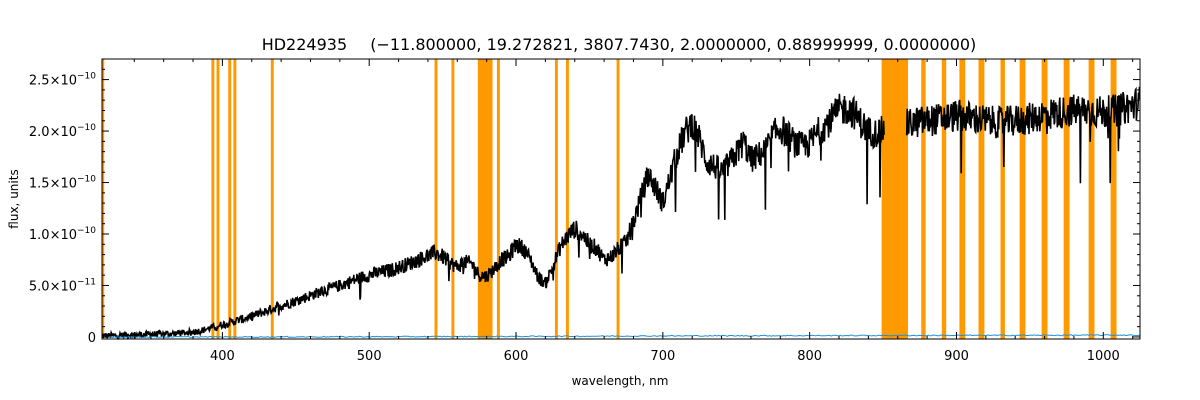  I want to click on y-tick-label: 5.0×10⁻¹¹, so click(62, 285).